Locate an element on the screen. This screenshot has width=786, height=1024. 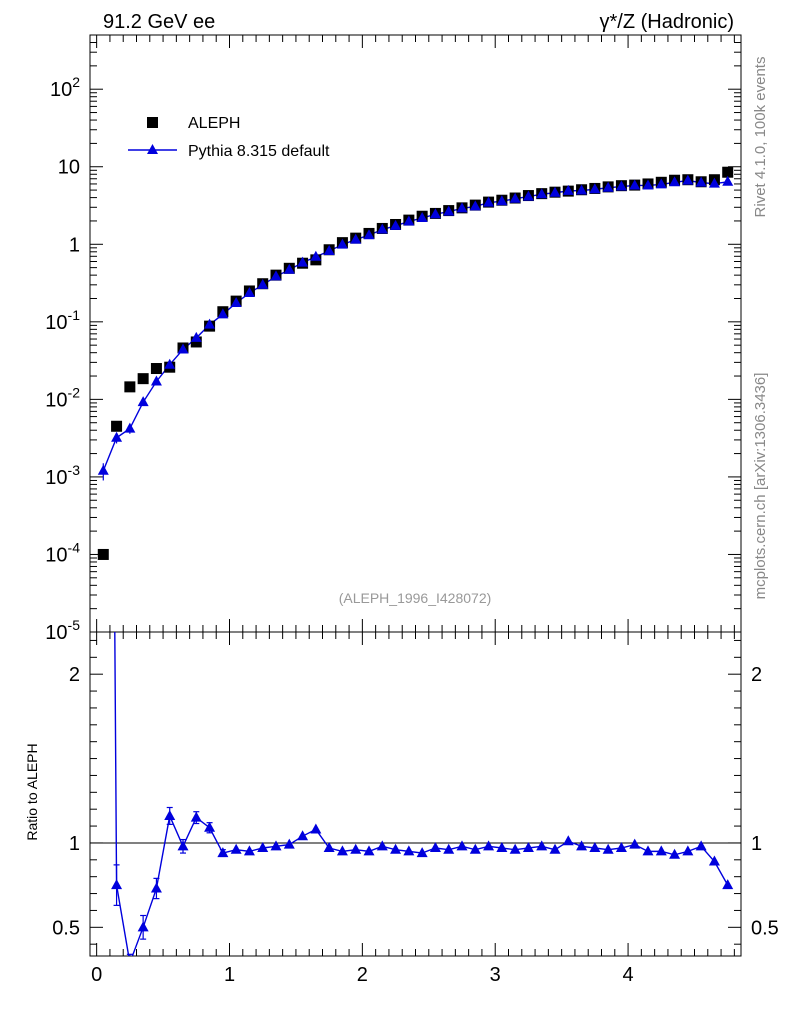
ratio-y-tick-label-right: 0.5 is located at coordinates (765, 928).